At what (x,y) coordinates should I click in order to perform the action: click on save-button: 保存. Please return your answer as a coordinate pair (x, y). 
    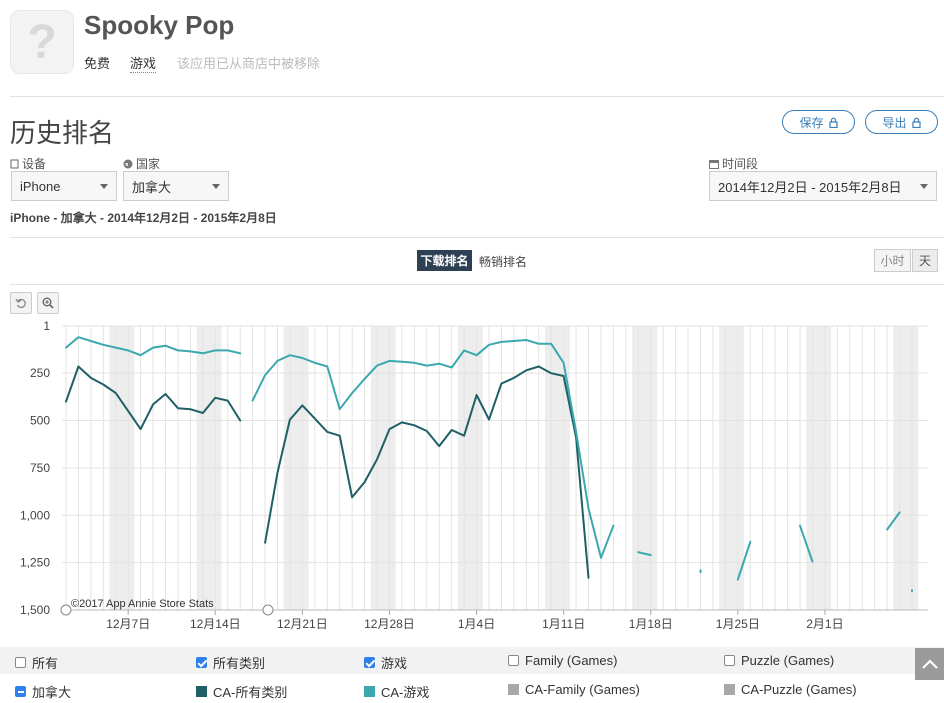
    Looking at the image, I should click on (818, 122).